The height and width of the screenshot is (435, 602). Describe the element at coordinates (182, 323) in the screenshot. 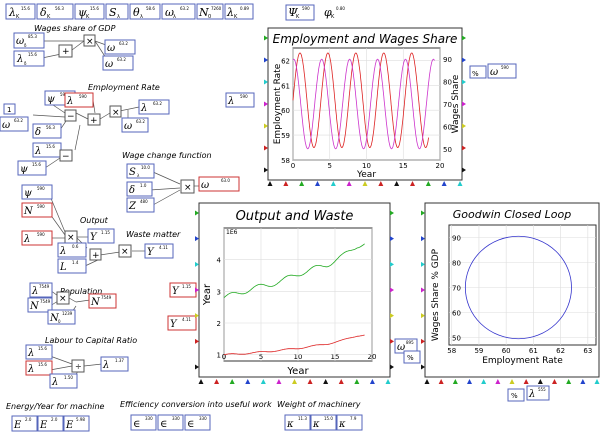

I see `var-y-side2: Y 4.11` at that location.